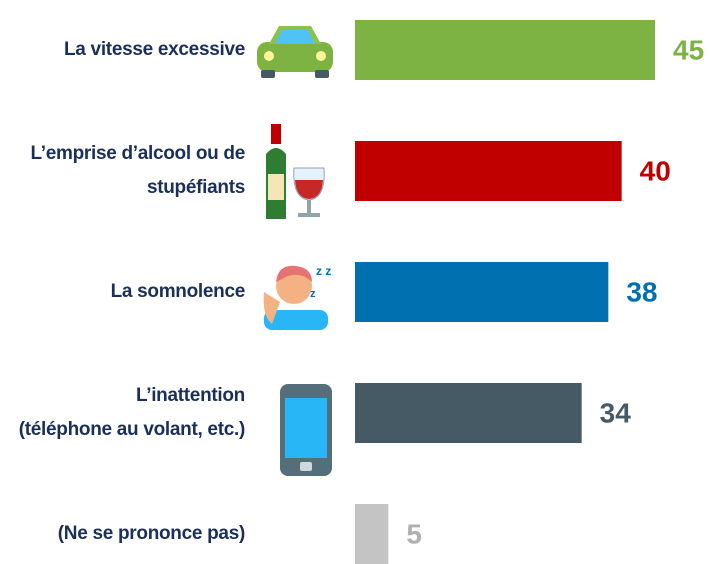 This screenshot has height=564, width=710. Describe the element at coordinates (688, 49) in the screenshot. I see `value-label: 45` at that location.